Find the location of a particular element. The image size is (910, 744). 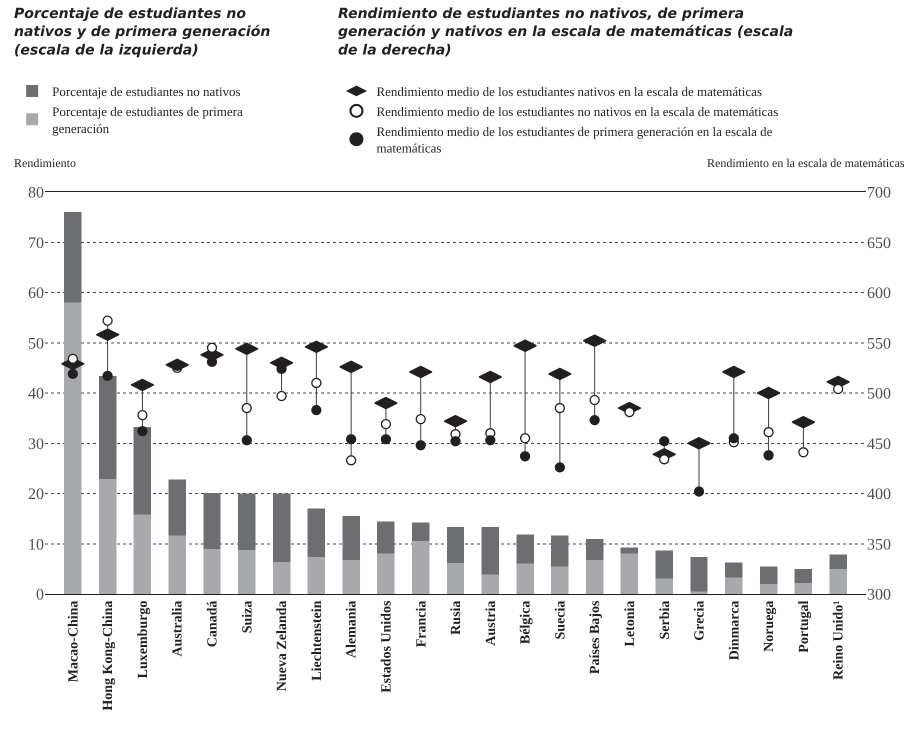

x-tick-label: Australia is located at coordinates (178, 628).